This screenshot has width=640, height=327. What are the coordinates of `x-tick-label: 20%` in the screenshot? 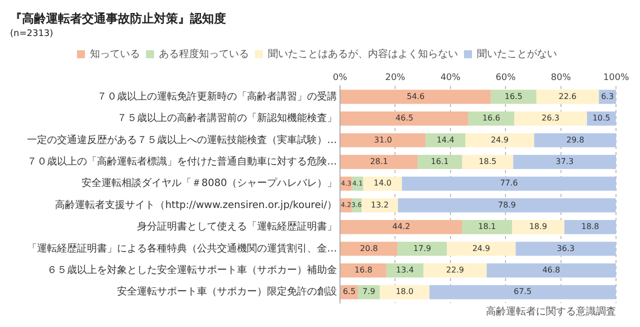 It's located at (395, 77).